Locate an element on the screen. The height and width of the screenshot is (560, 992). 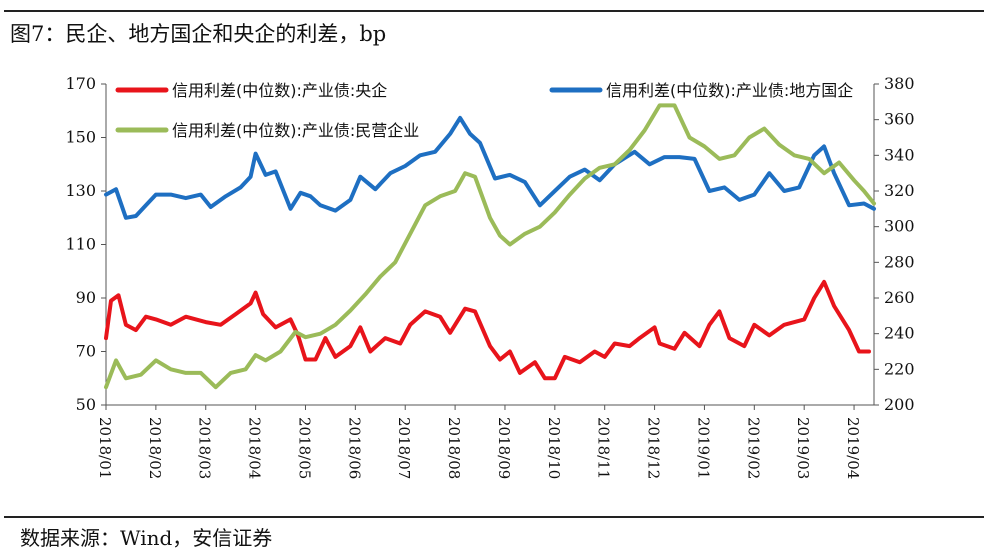
x-tick-label: 2018/02 is located at coordinates (155, 448).